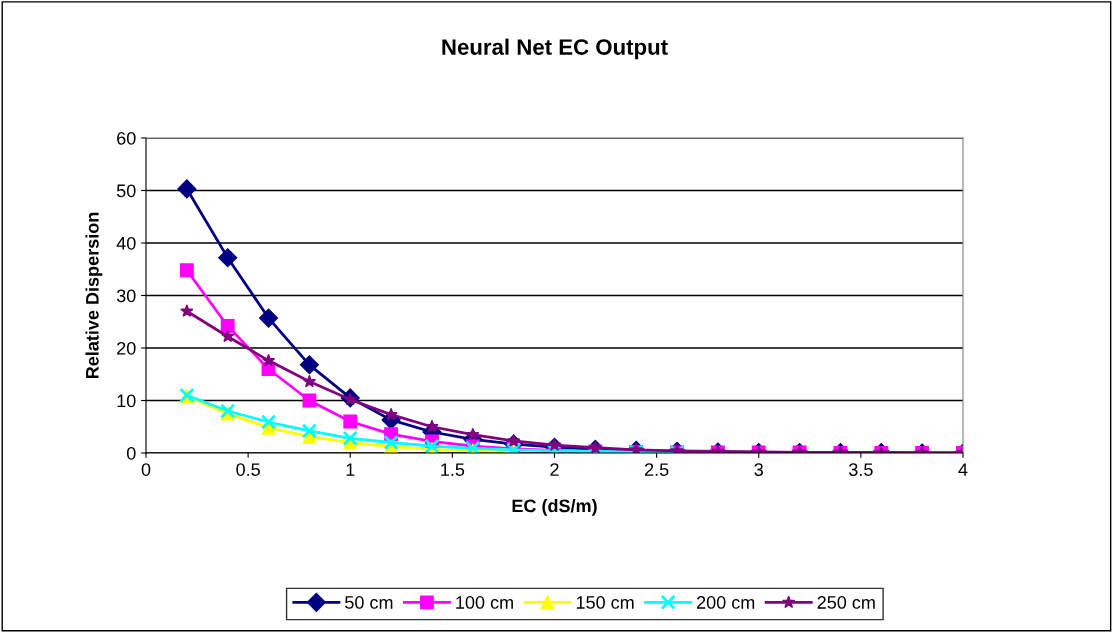 Image resolution: width=1114 pixels, height=632 pixels. Describe the element at coordinates (554, 507) in the screenshot. I see `x-axis-title: EC (dS/m)` at that location.